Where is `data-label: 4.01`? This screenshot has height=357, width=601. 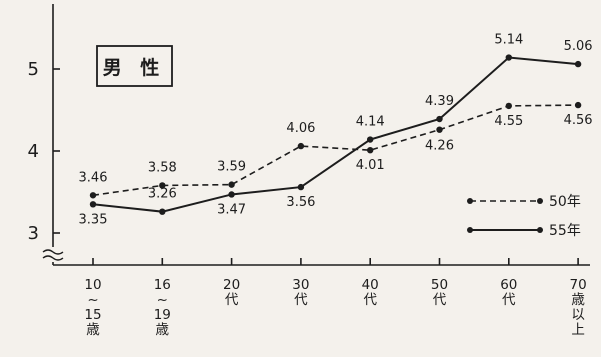 data-label: 4.01 is located at coordinates (370, 165).